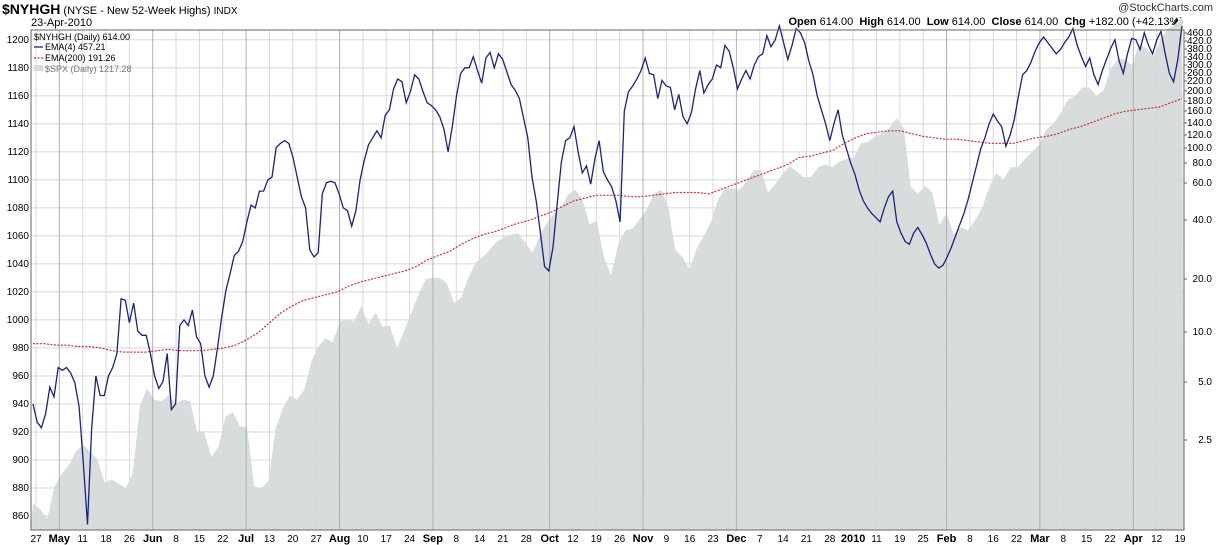  What do you see at coordinates (836, 22) in the screenshot?
I see `open-value: 614.00` at bounding box center [836, 22].